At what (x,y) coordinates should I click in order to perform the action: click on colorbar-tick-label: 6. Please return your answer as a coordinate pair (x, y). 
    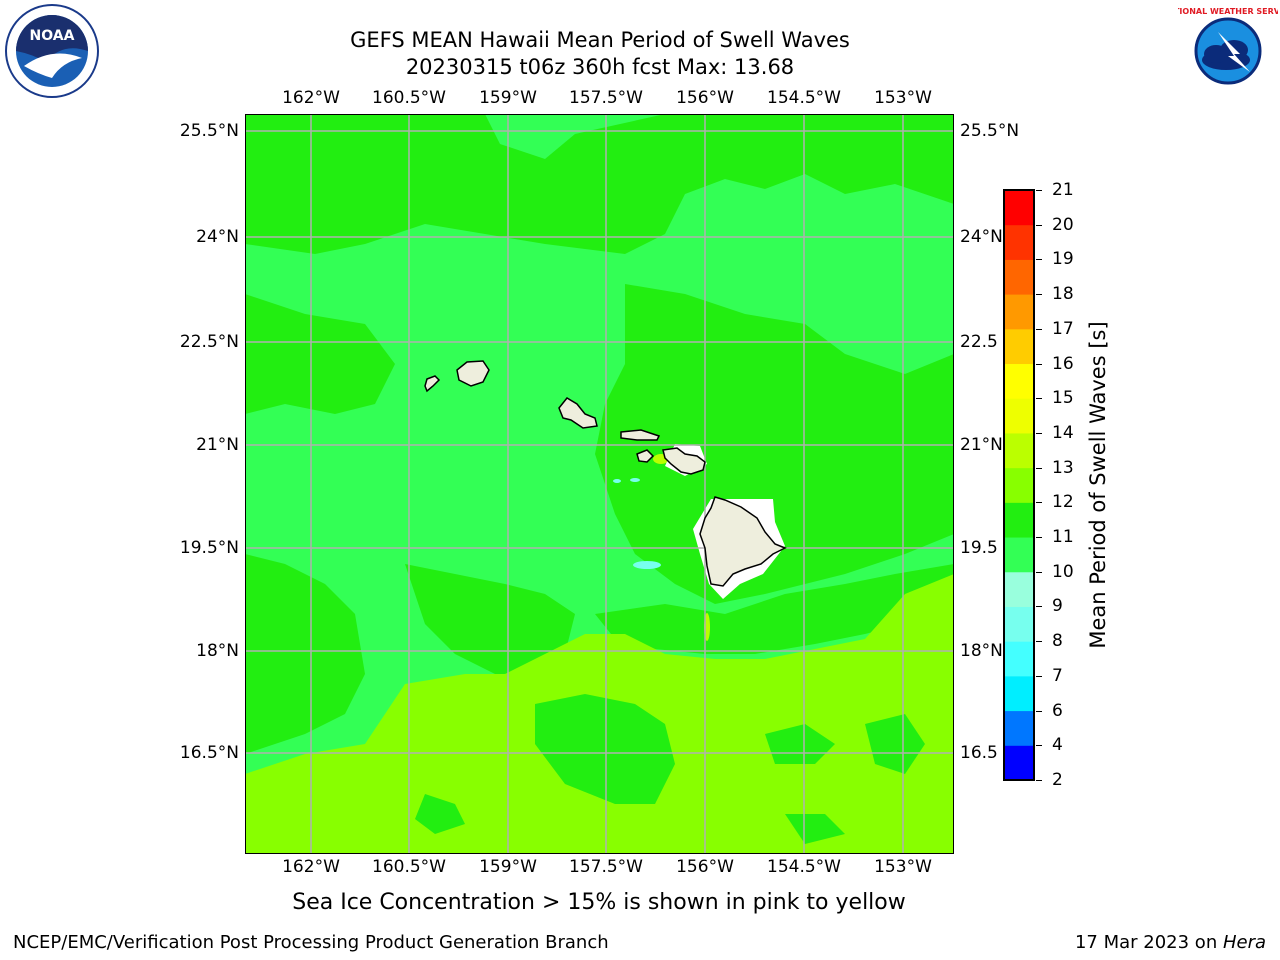
    Looking at the image, I should click on (1057, 710).